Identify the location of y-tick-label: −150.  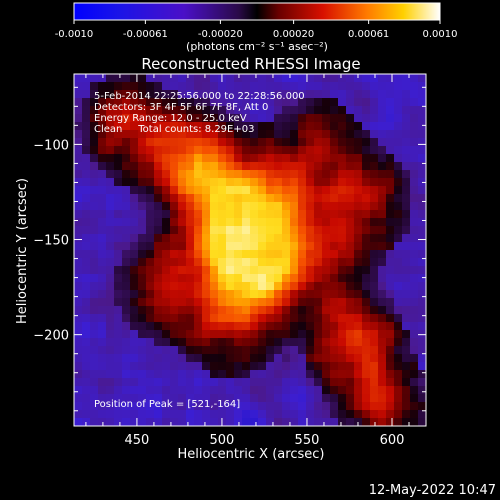
(51, 241).